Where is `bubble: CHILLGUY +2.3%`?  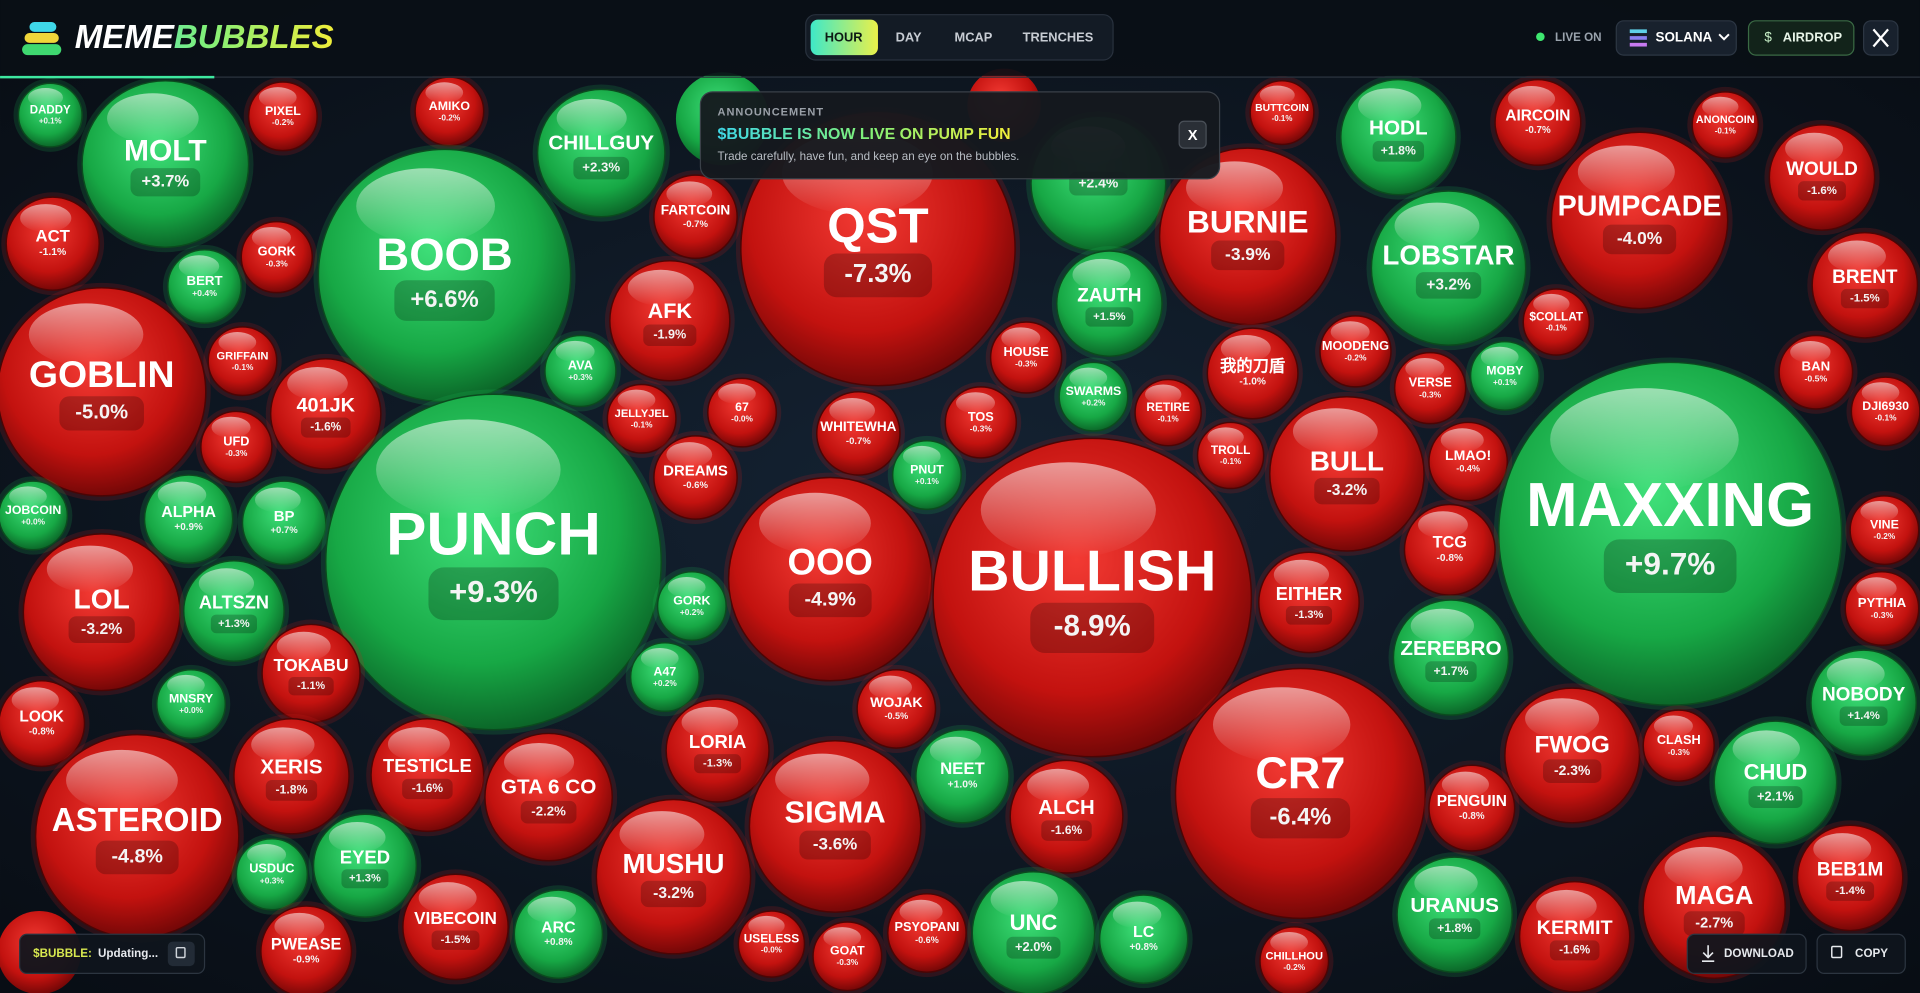
bubble: CHILLGUY +2.3% is located at coordinates (601, 153).